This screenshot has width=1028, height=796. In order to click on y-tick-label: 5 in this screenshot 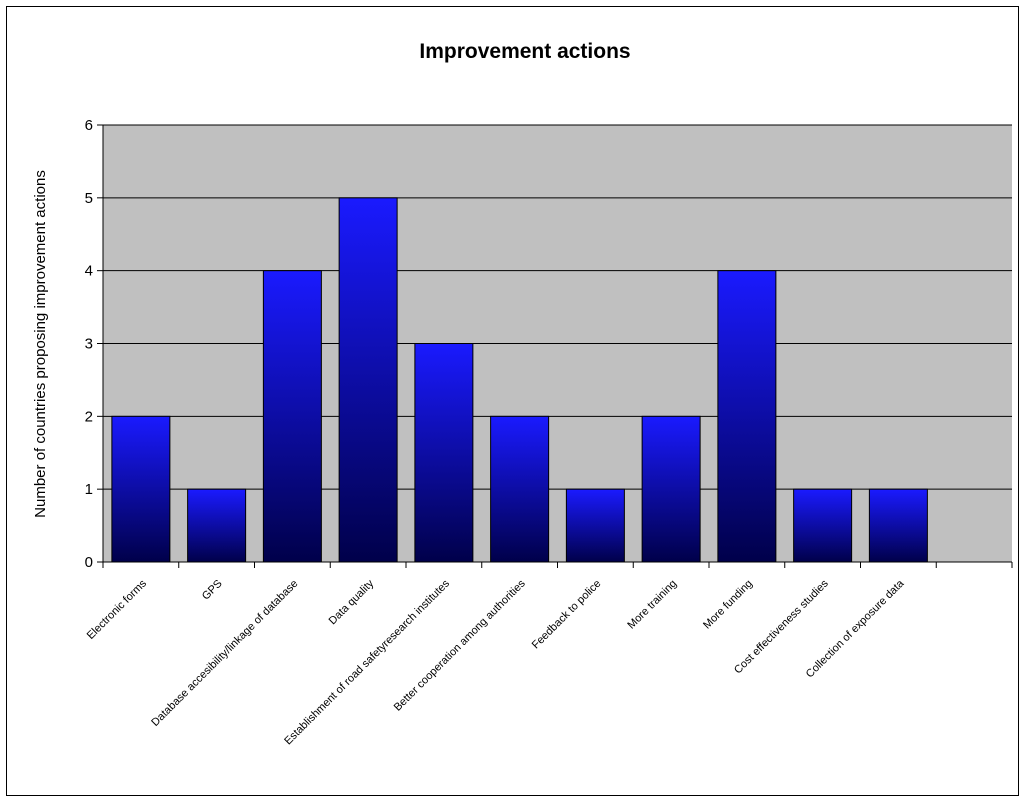, I will do `click(89, 198)`.